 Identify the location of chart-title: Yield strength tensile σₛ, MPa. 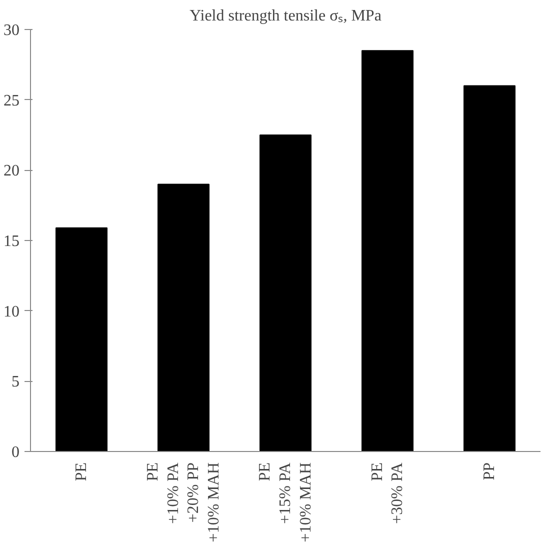
(286, 16).